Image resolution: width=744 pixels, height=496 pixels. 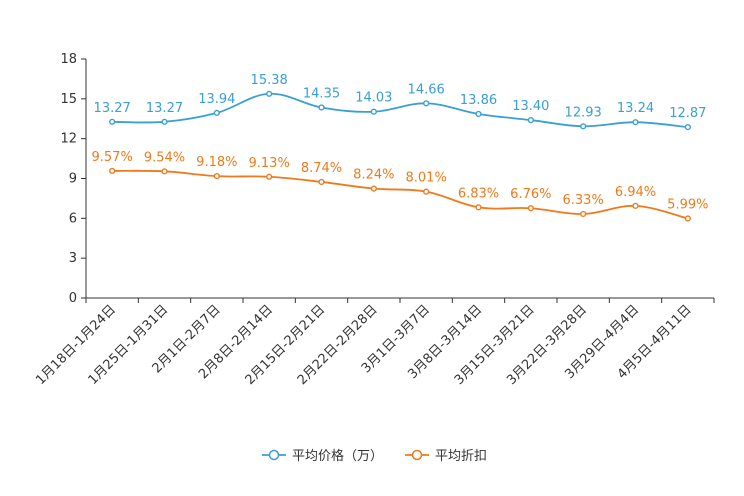 I want to click on data-label: 8.01%, so click(x=426, y=178).